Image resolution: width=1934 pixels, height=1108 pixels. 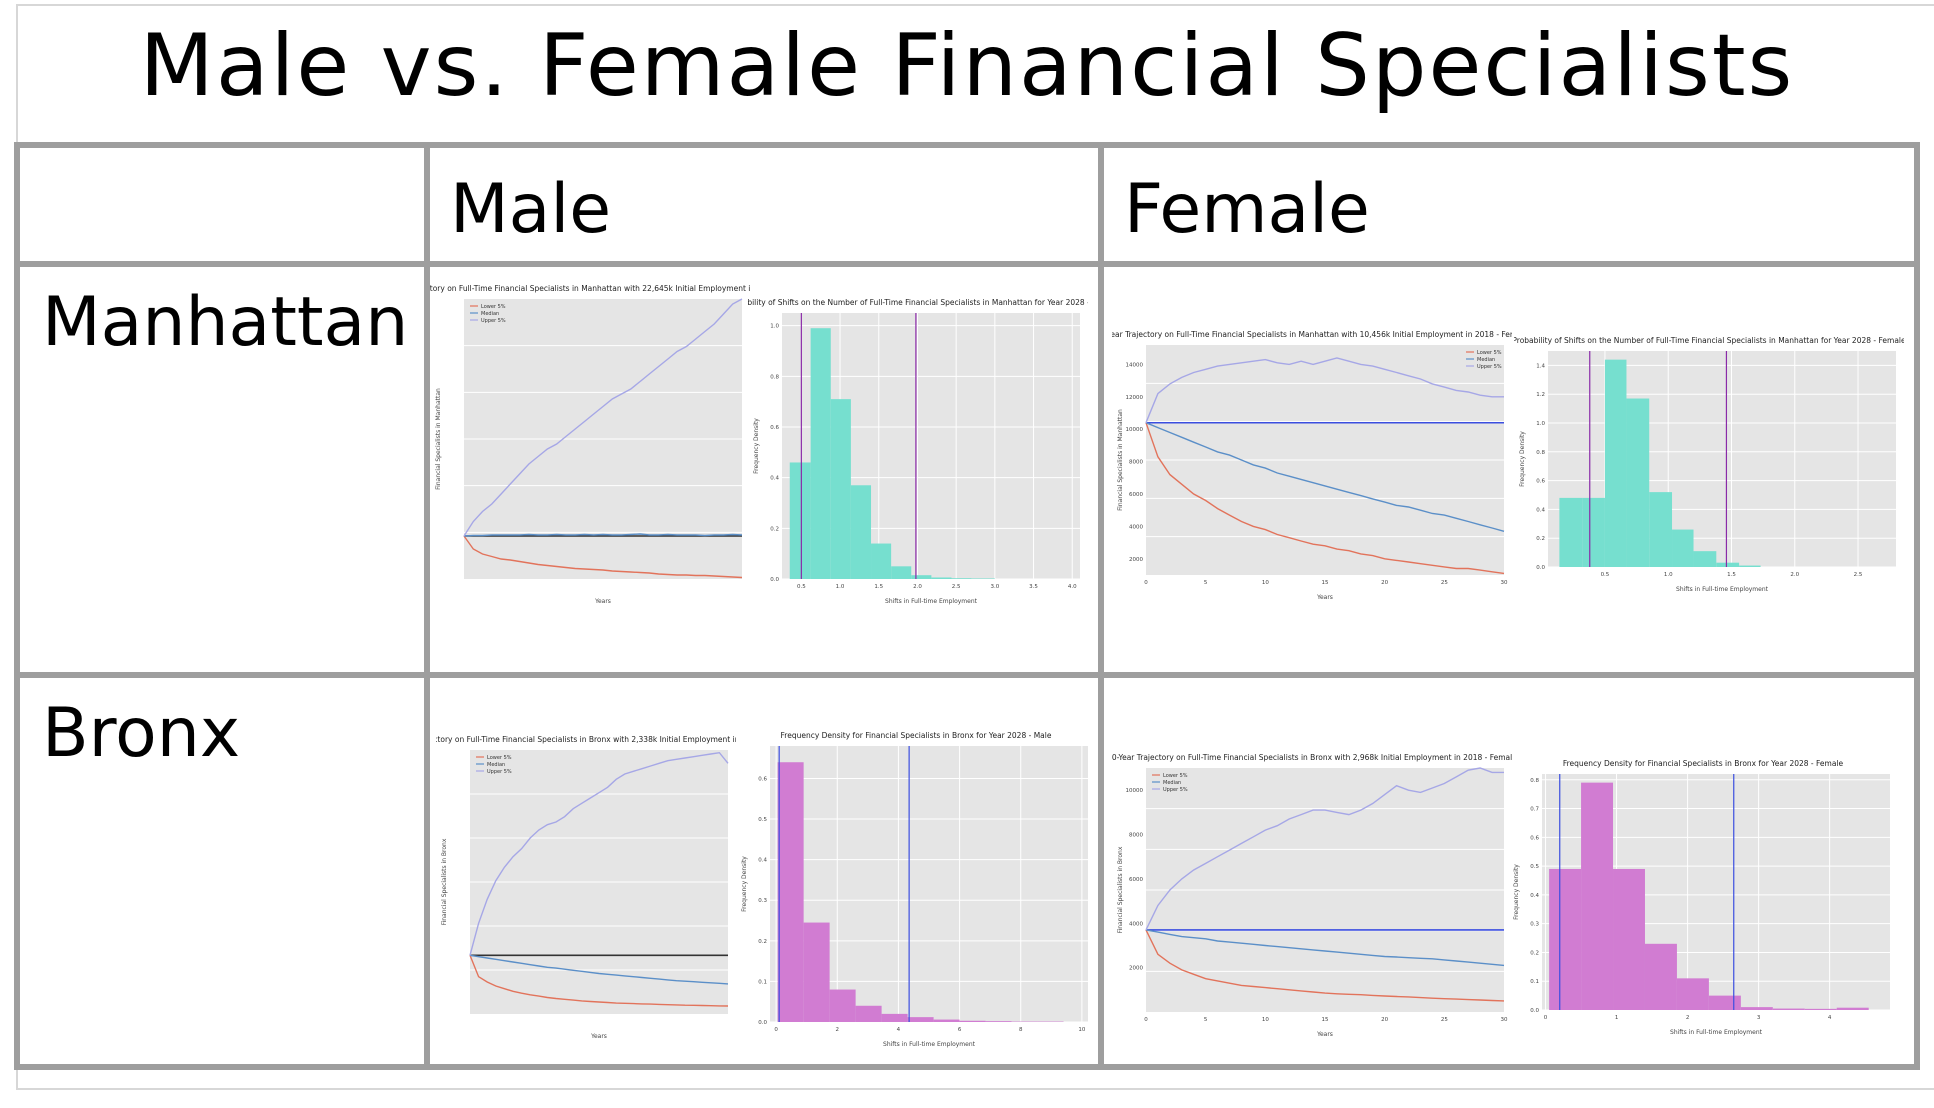 I want to click on x-tick-label: 6, so click(x=960, y=1030).